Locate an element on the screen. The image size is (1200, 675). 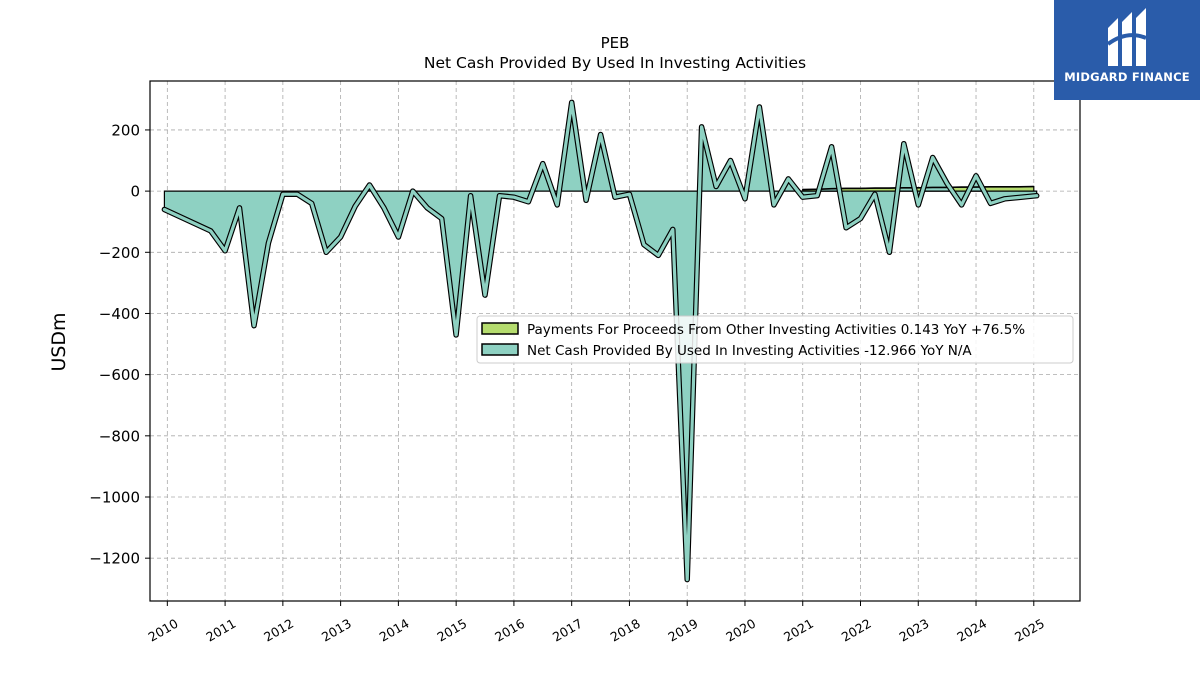
chart-title: PEB is located at coordinates (615, 43).